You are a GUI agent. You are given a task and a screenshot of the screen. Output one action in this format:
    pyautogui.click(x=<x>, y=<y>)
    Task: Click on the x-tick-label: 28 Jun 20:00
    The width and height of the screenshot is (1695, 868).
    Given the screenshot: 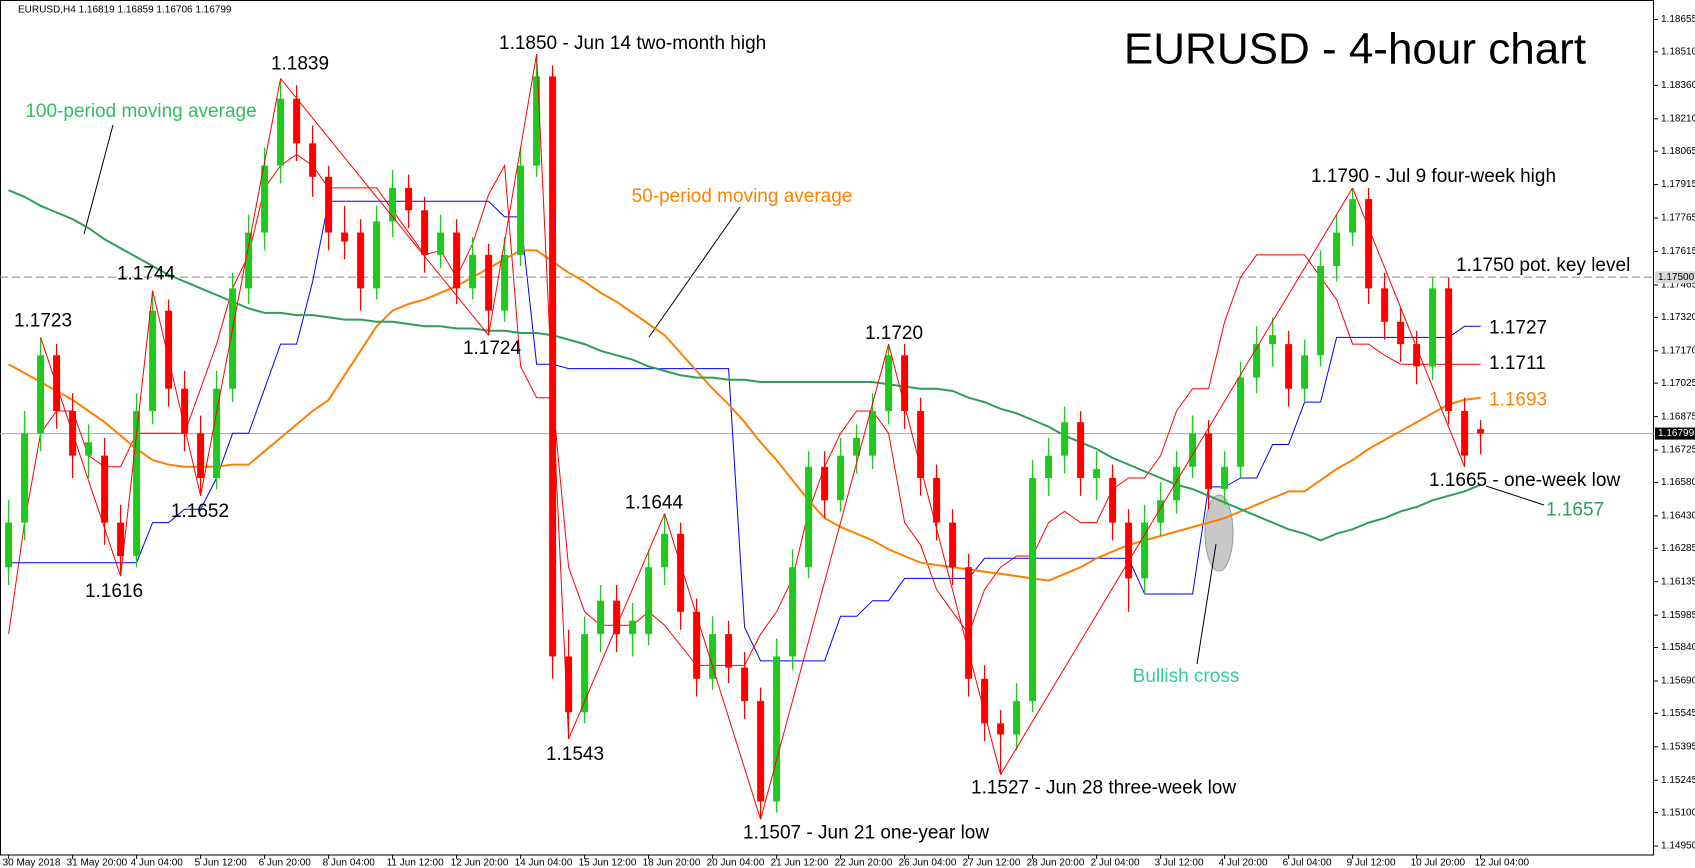 What is the action you would take?
    pyautogui.click(x=1056, y=863)
    